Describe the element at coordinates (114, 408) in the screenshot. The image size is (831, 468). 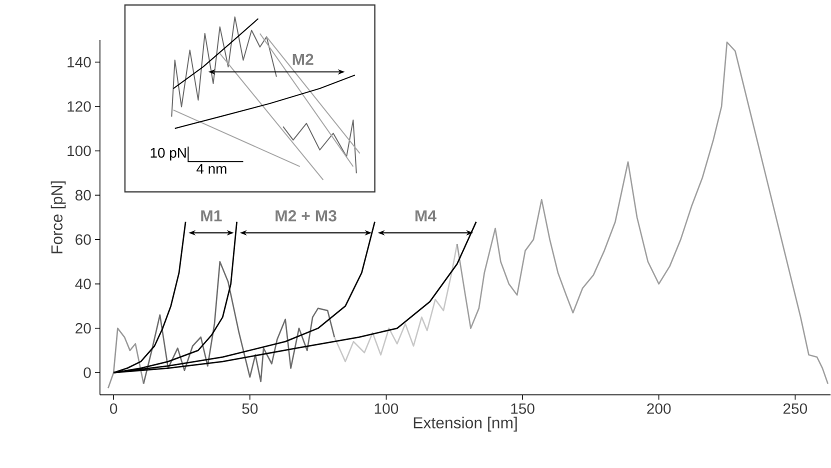
I see `x-tick-label: 0` at that location.